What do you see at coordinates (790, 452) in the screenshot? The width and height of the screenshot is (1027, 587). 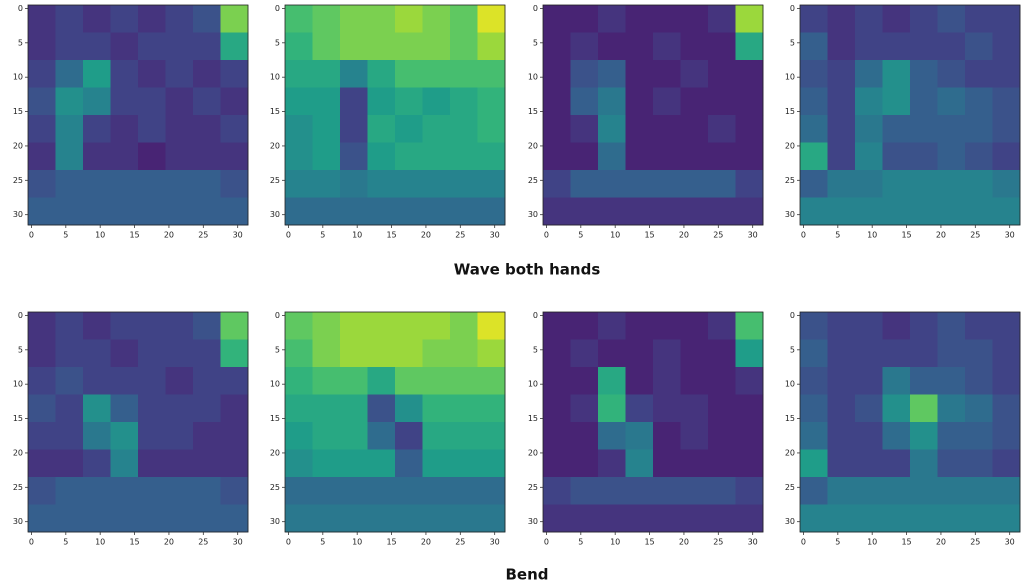 I see `y-tick-label: 20` at bounding box center [790, 452].